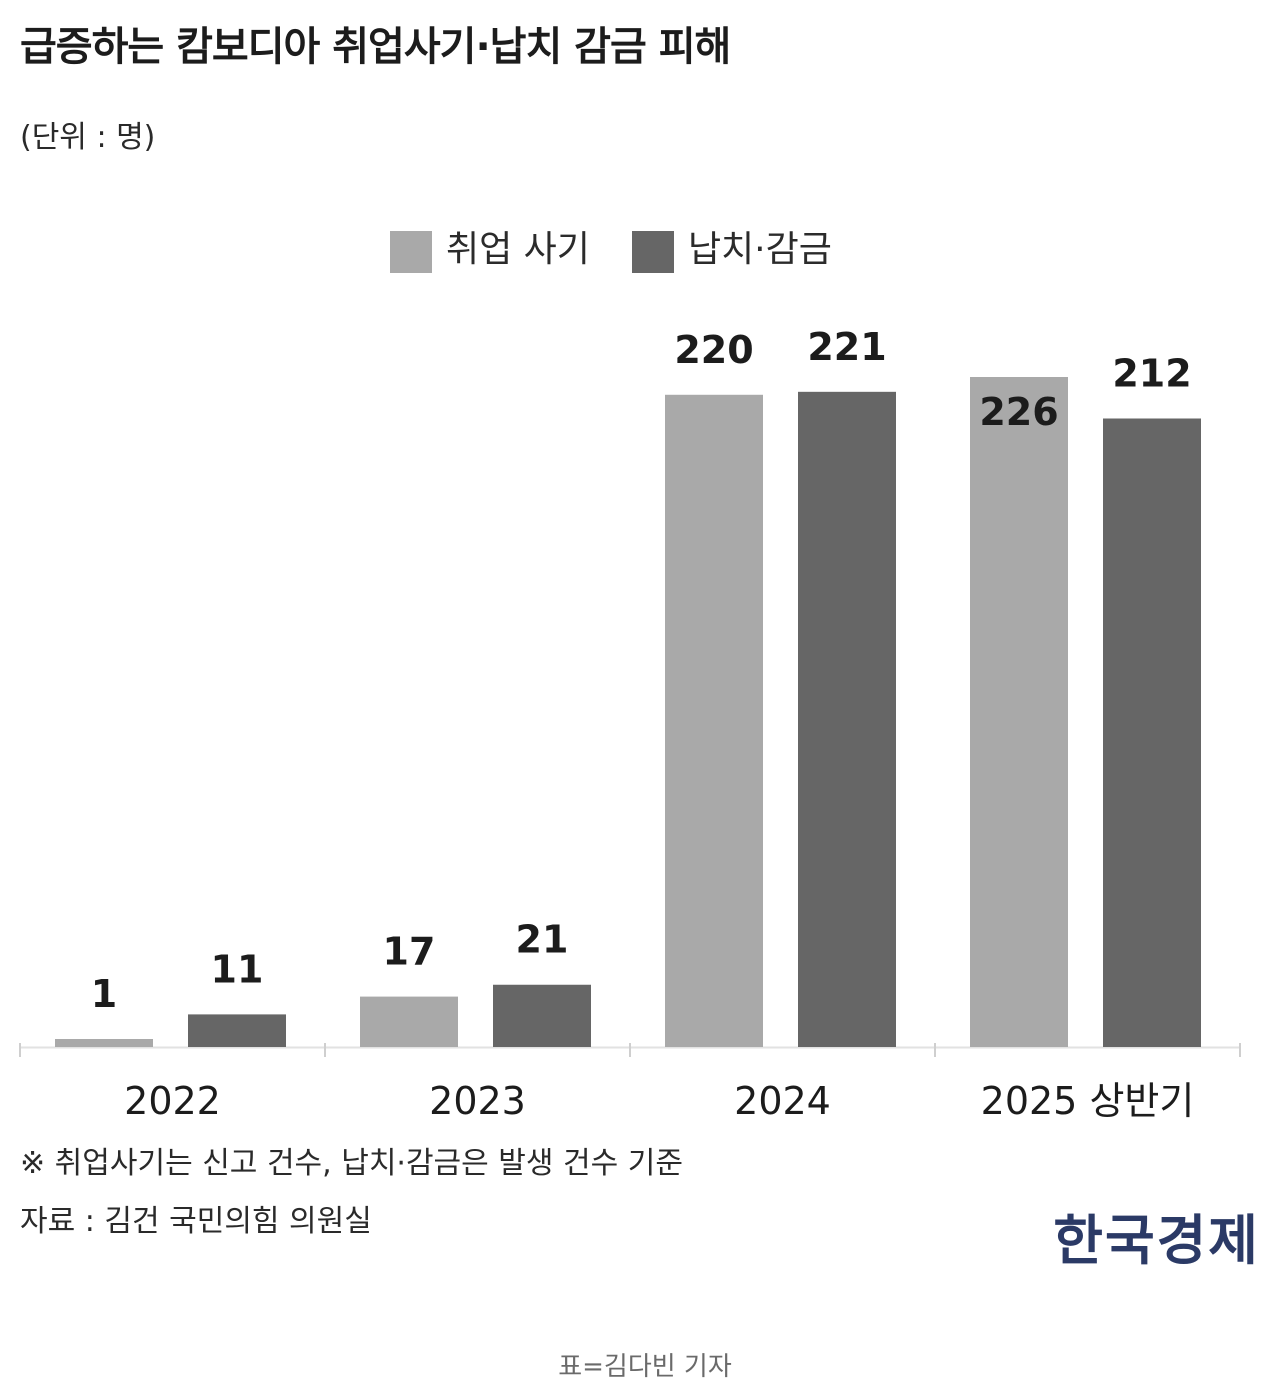 The width and height of the screenshot is (1280, 1399). I want to click on data-label-kidnap-0: 11, so click(237, 969).